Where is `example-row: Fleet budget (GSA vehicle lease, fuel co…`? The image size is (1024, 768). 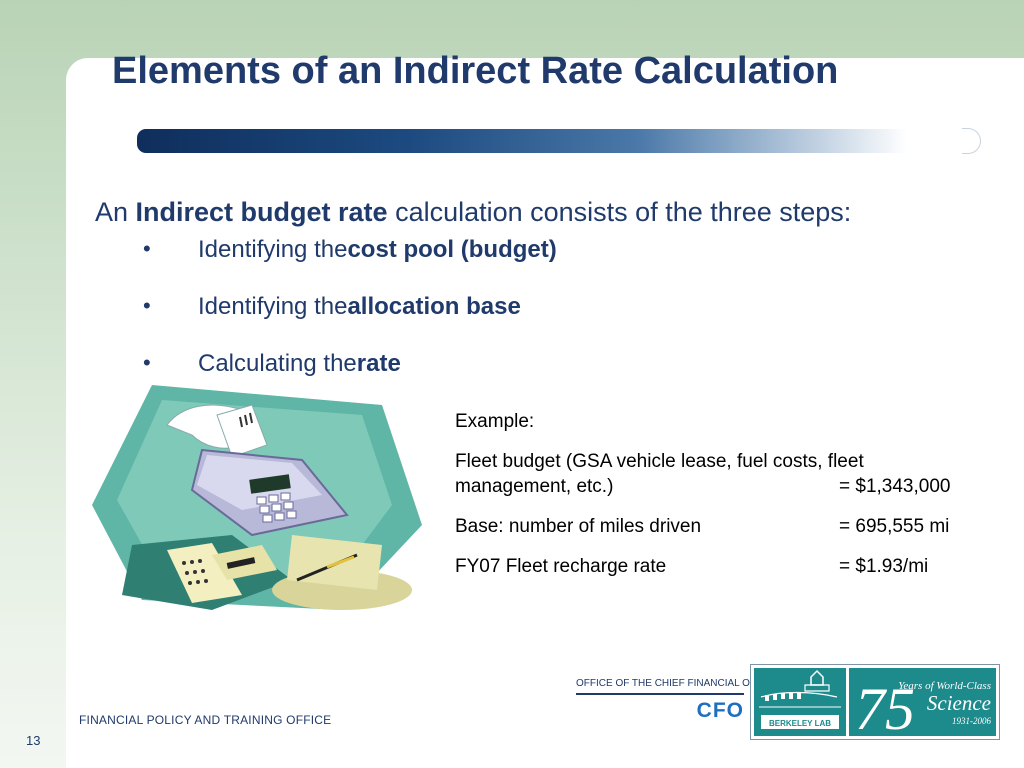
example-row: Fleet budget (GSA vehicle lease, fuel co… is located at coordinates (720, 474).